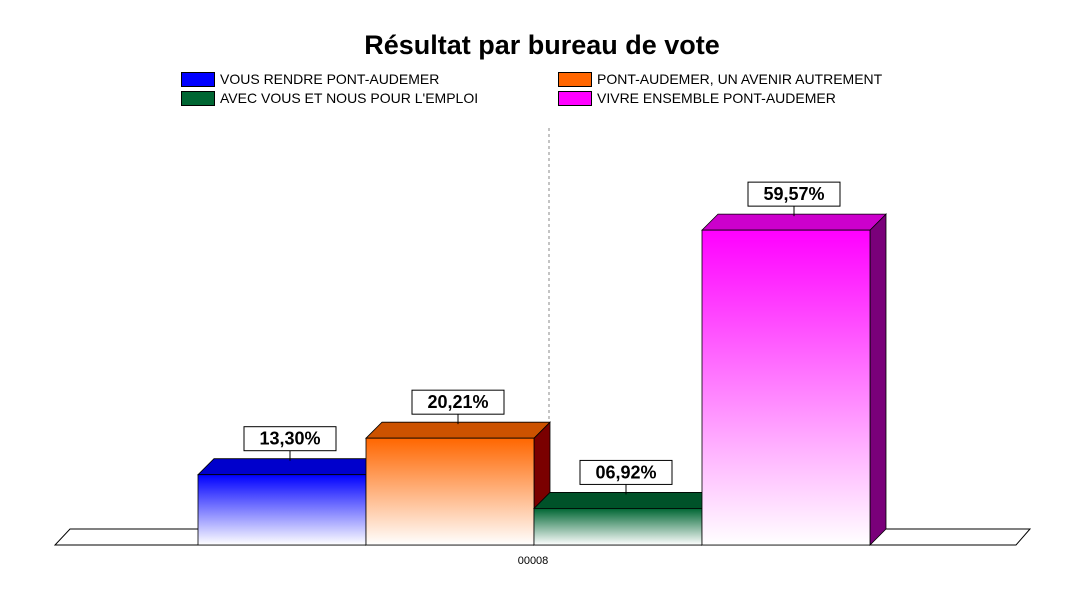 This screenshot has width=1084, height=597. I want to click on legend-label-1: PONT-AUDEMER, UN AVENIR AUTREMENT, so click(740, 79).